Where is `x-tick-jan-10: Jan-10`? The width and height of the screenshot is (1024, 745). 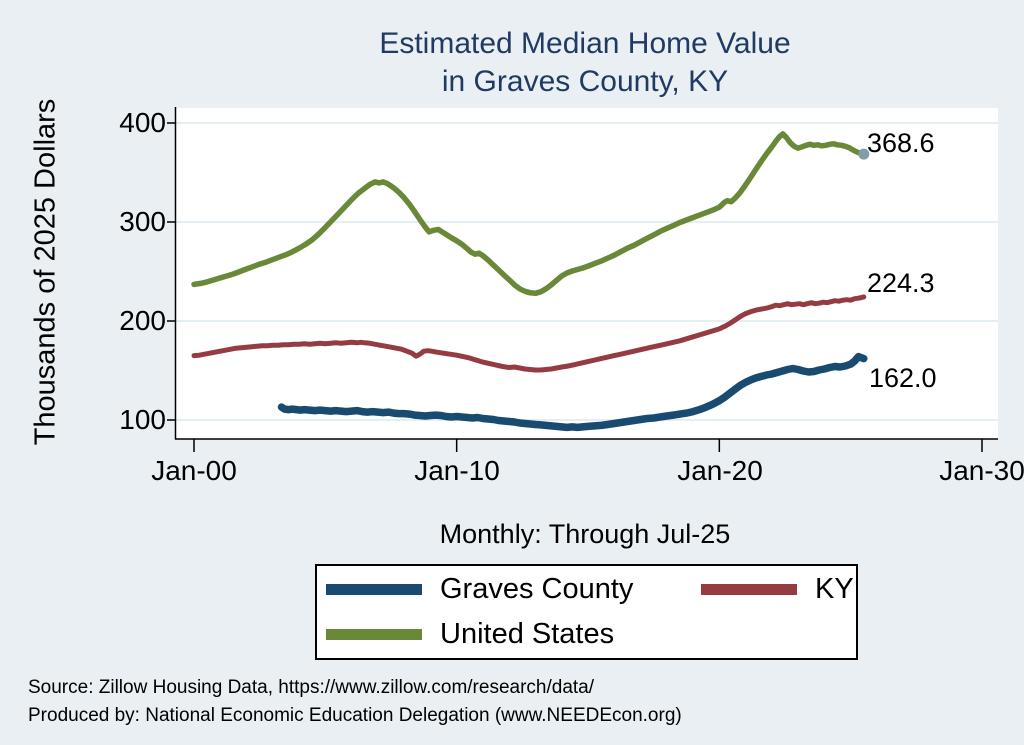
x-tick-jan-10: Jan-10 is located at coordinates (457, 470).